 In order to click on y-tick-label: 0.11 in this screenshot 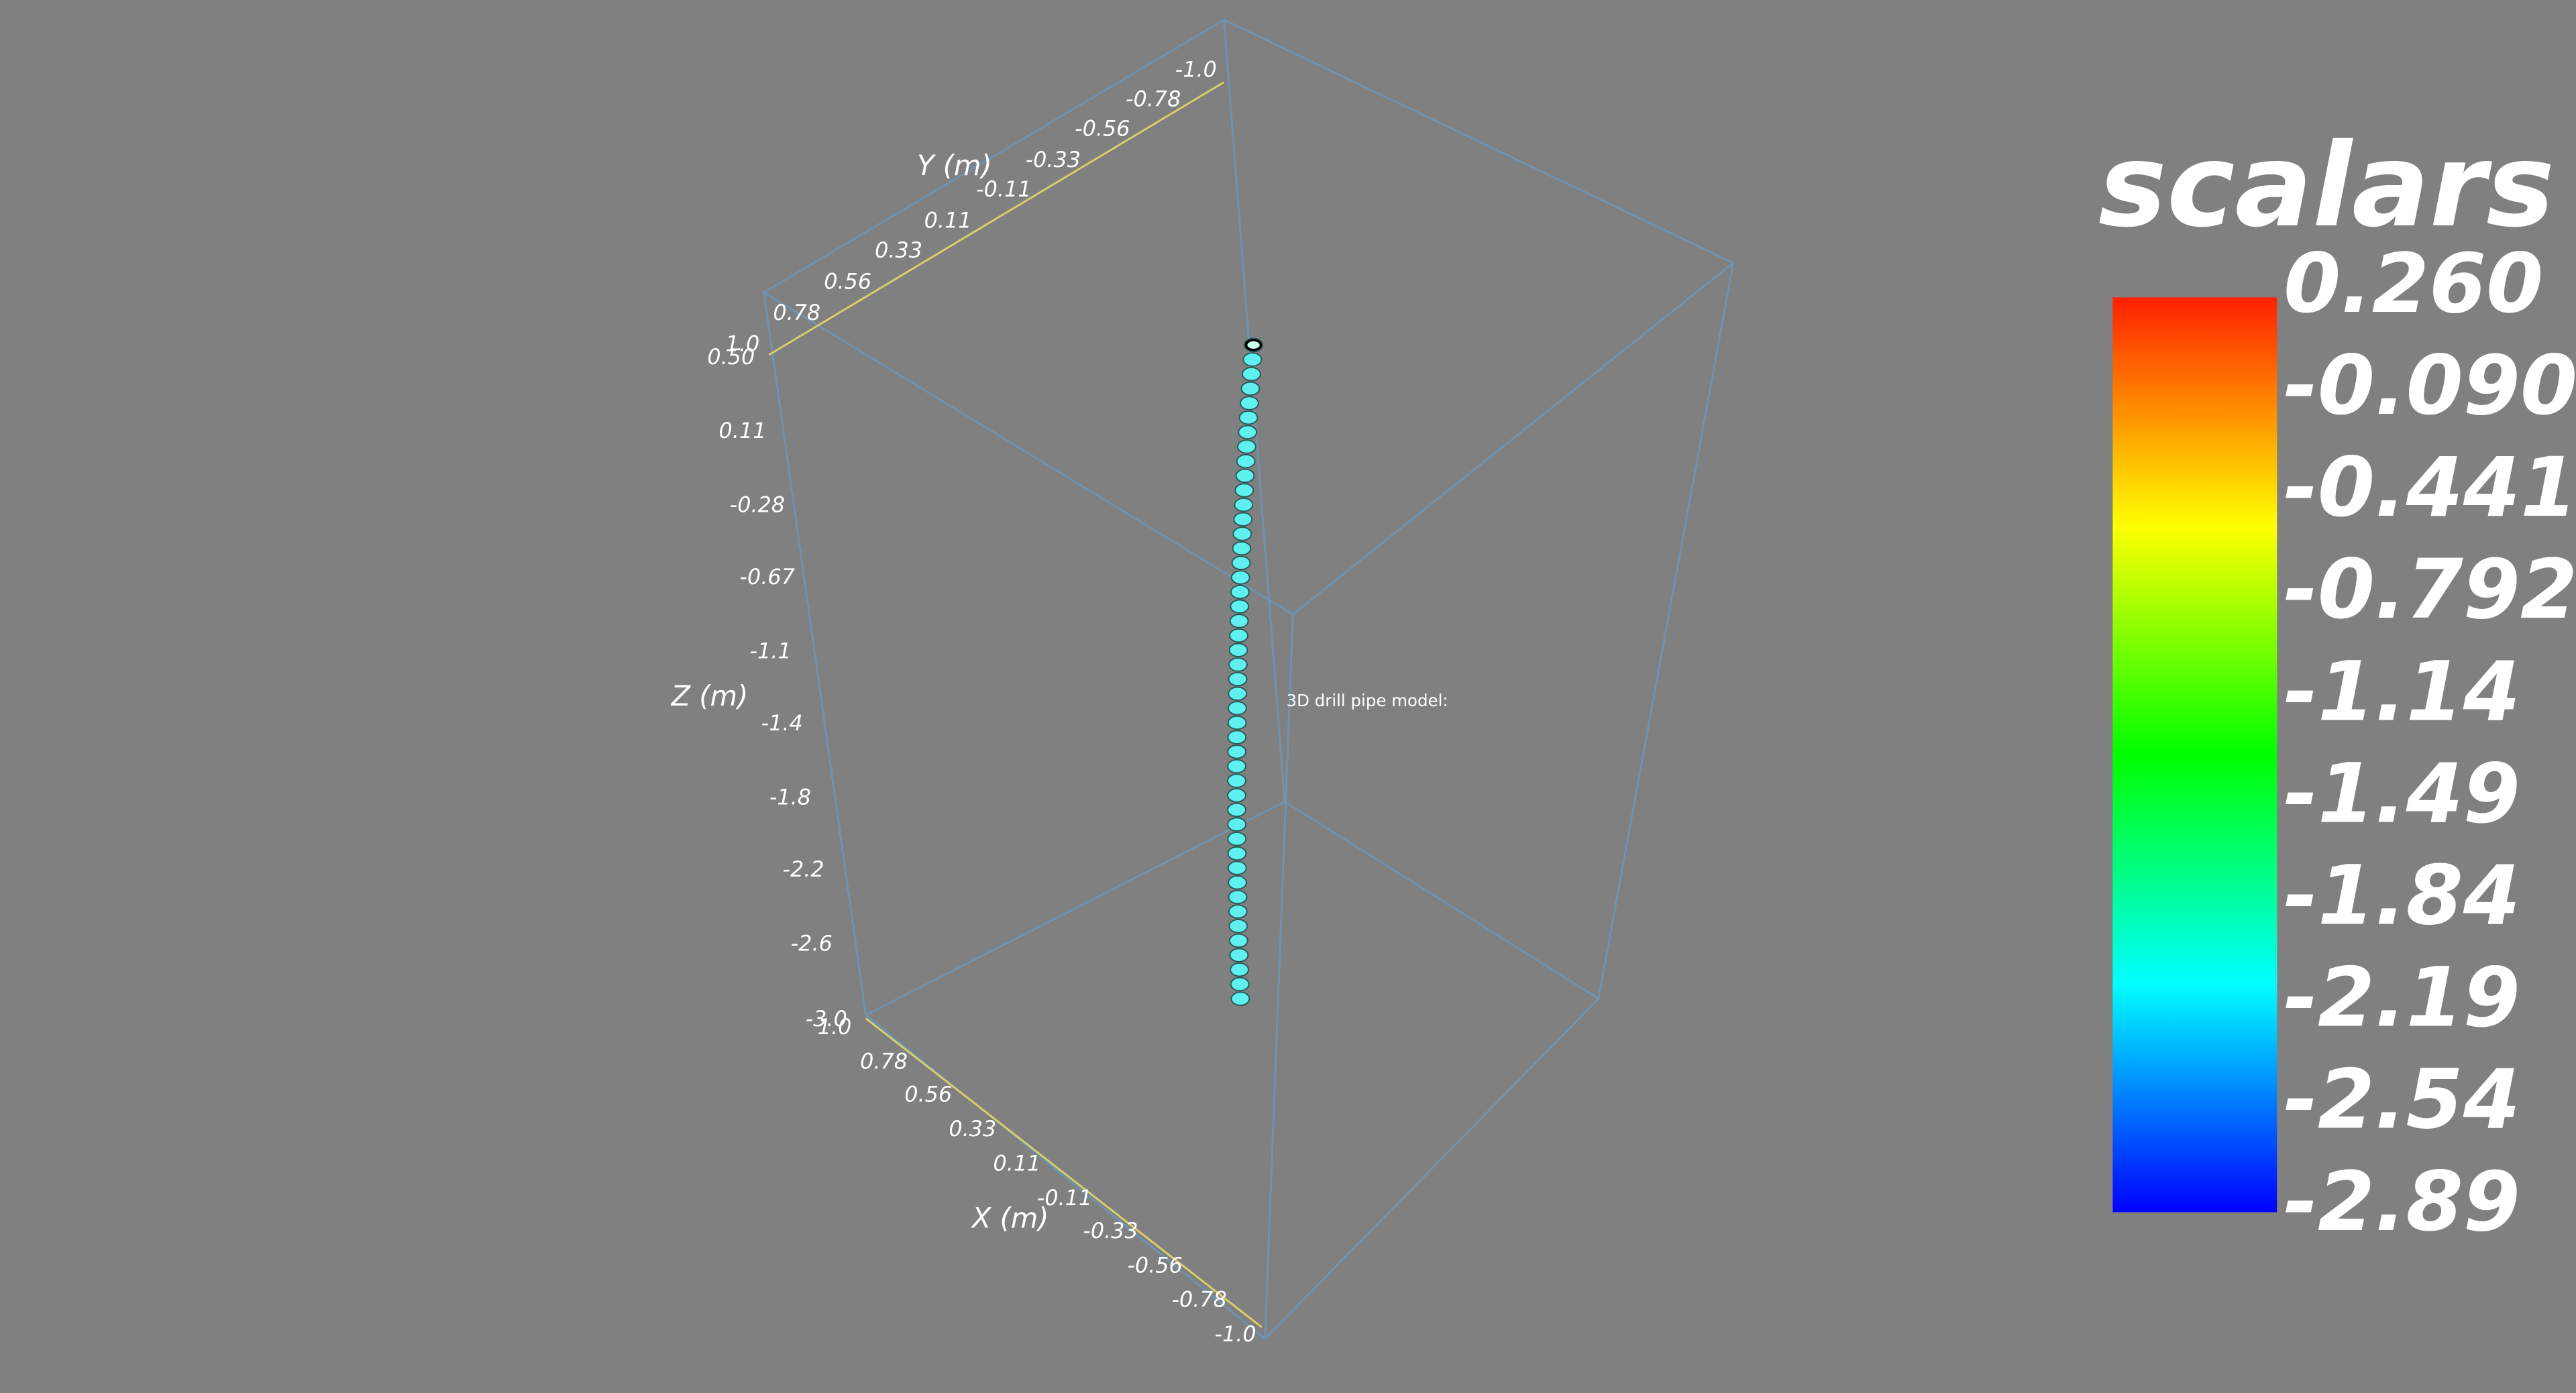, I will do `click(948, 220)`.